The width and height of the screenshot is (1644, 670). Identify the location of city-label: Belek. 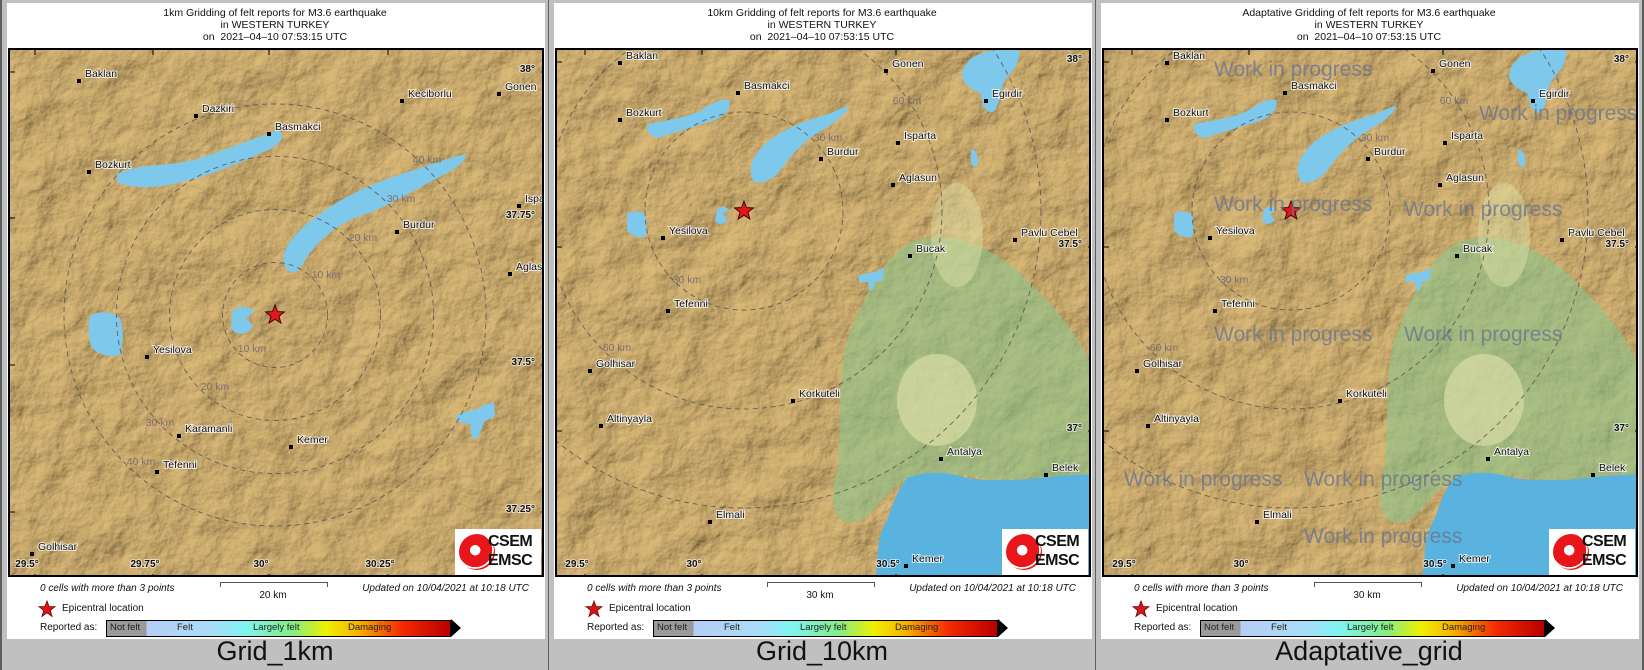
(1612, 468).